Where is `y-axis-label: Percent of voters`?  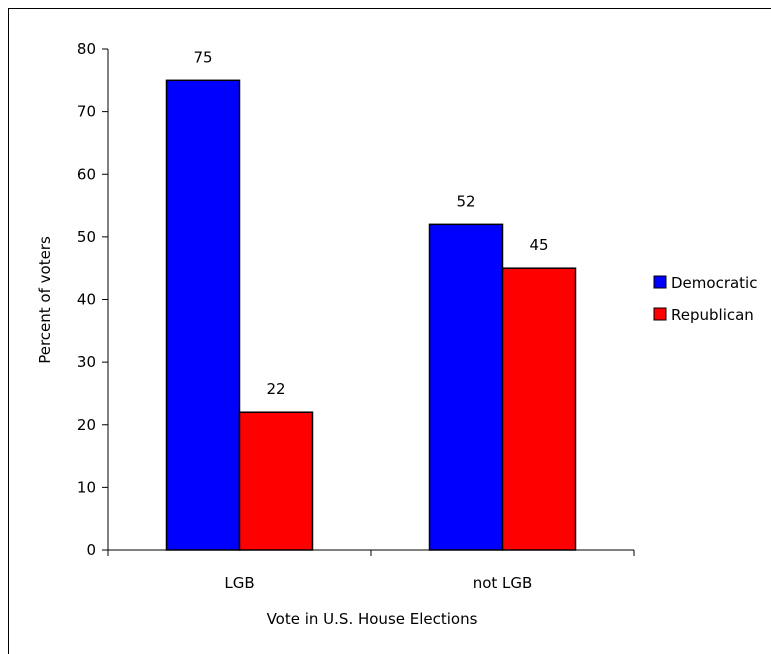
y-axis-label: Percent of voters is located at coordinates (45, 300).